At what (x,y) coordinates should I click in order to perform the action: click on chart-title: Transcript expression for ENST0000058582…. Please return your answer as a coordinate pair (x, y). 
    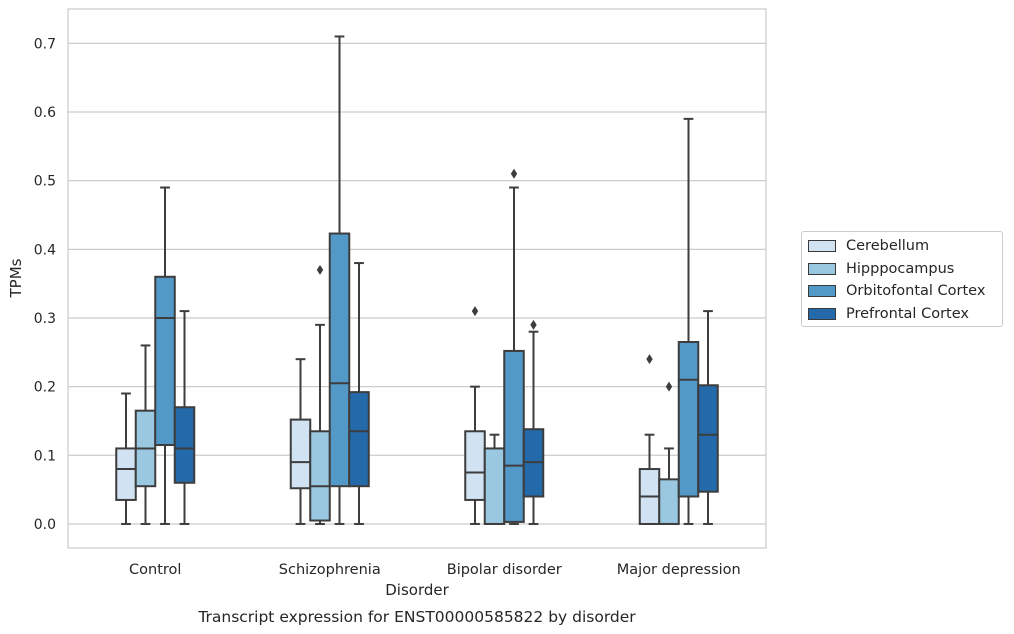
    Looking at the image, I should click on (416, 617).